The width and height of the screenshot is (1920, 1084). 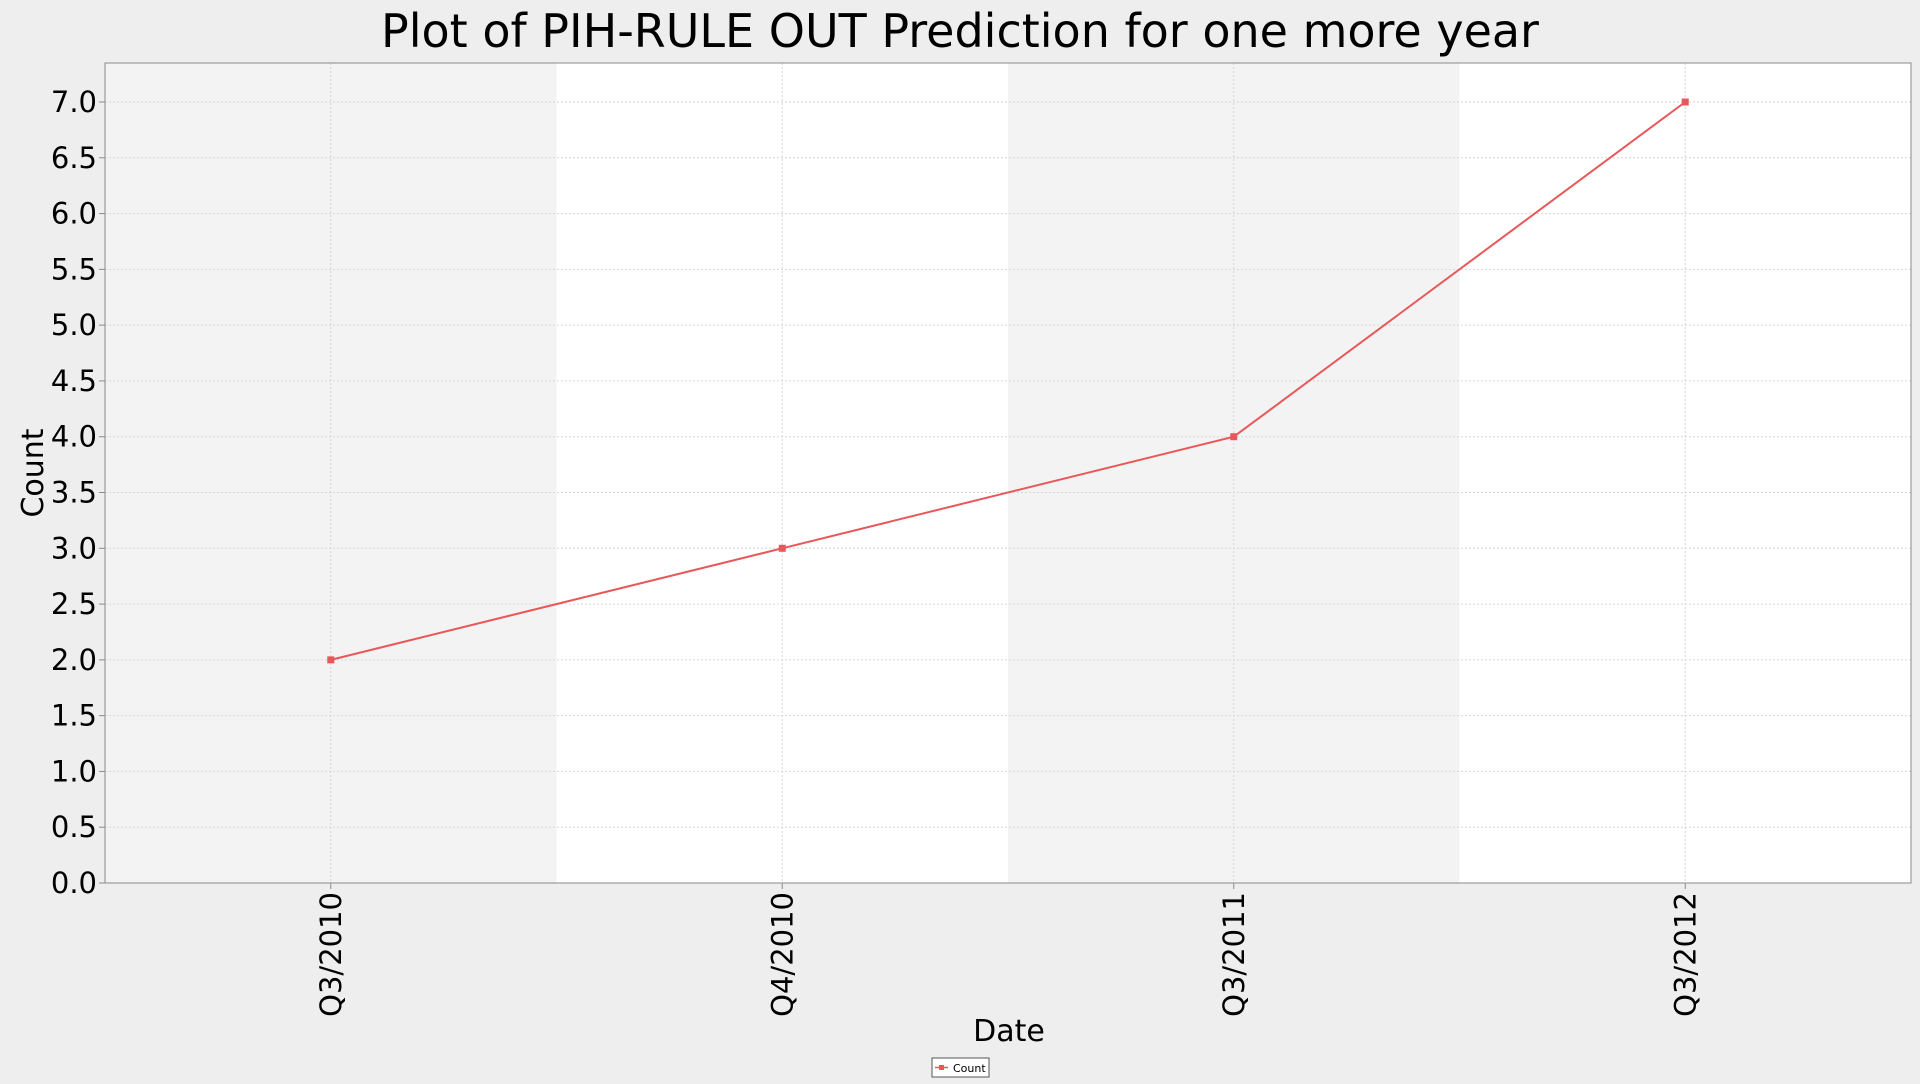 I want to click on y-tick-label: 3.0, so click(x=74, y=548).